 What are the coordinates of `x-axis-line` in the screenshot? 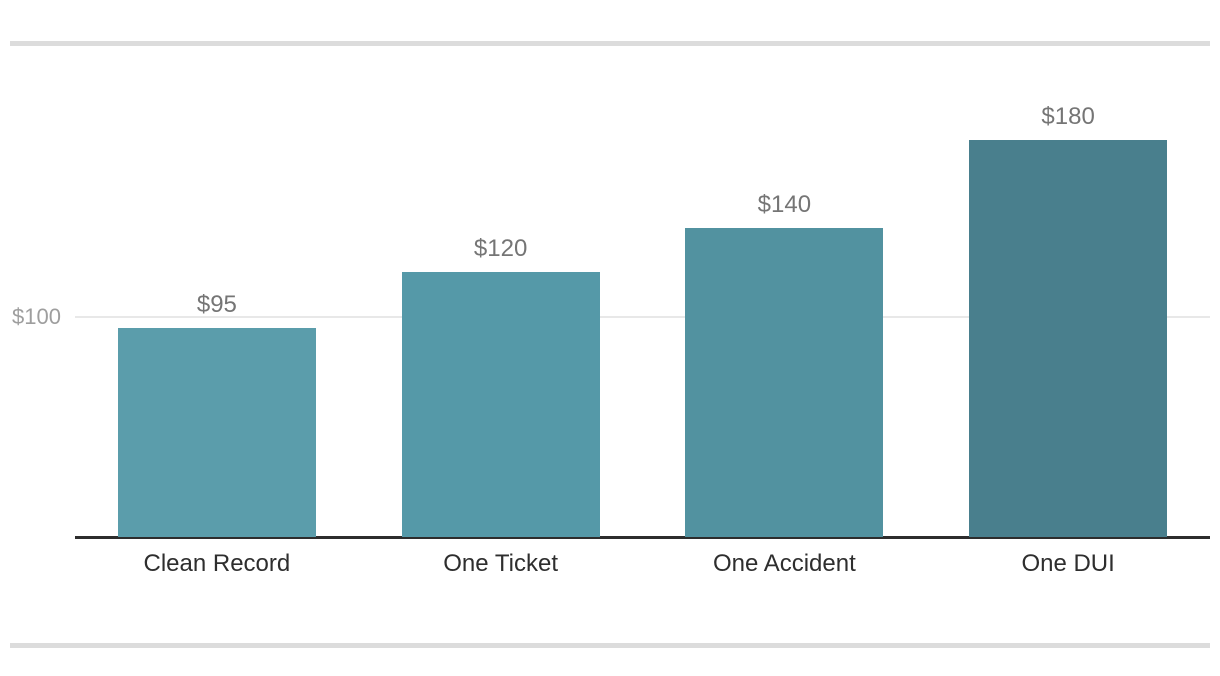 It's located at (642, 537).